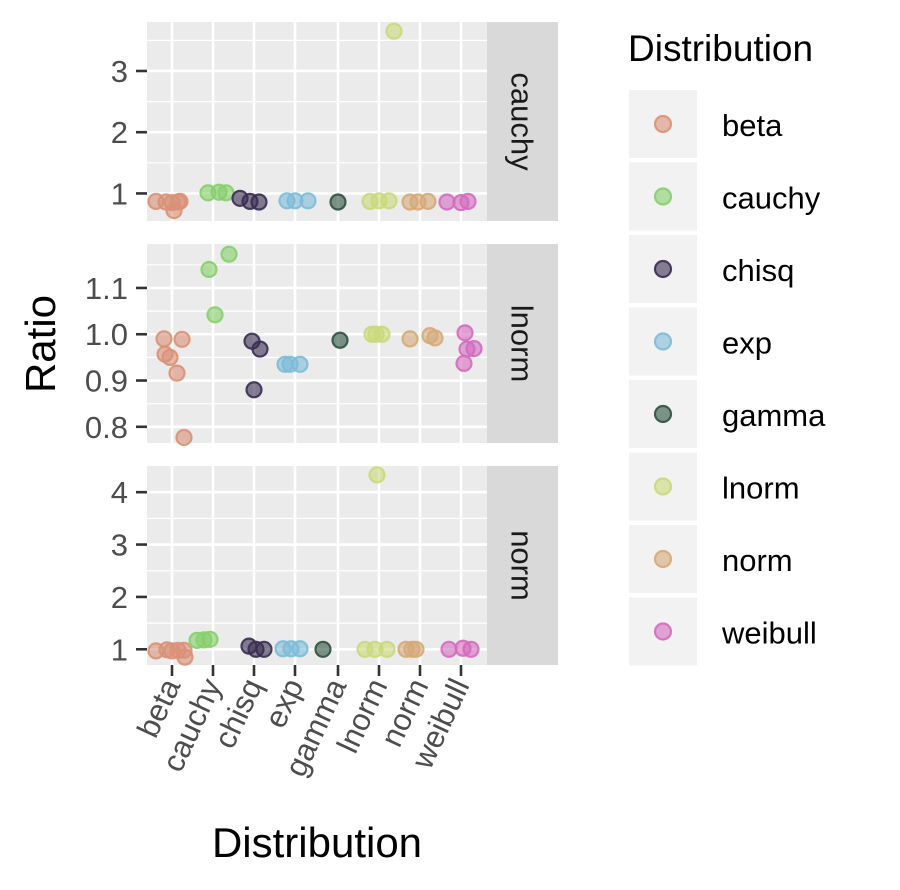 The image size is (900, 890). I want to click on legend-title: Distribution, so click(720, 48).